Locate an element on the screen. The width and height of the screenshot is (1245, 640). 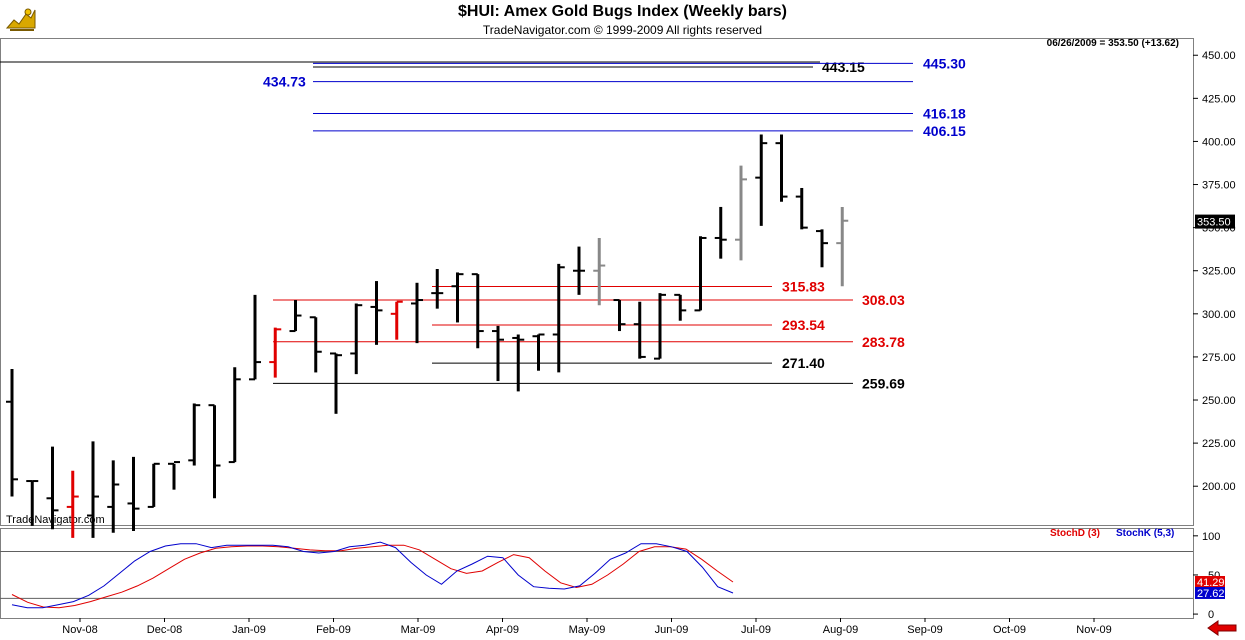
level-label: 315.83 is located at coordinates (803, 287).